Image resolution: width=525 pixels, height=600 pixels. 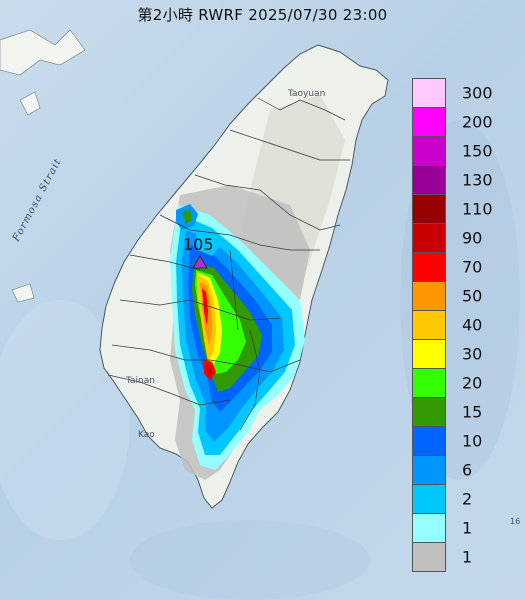 What do you see at coordinates (472, 353) in the screenshot?
I see `legend-label: 30` at bounding box center [472, 353].